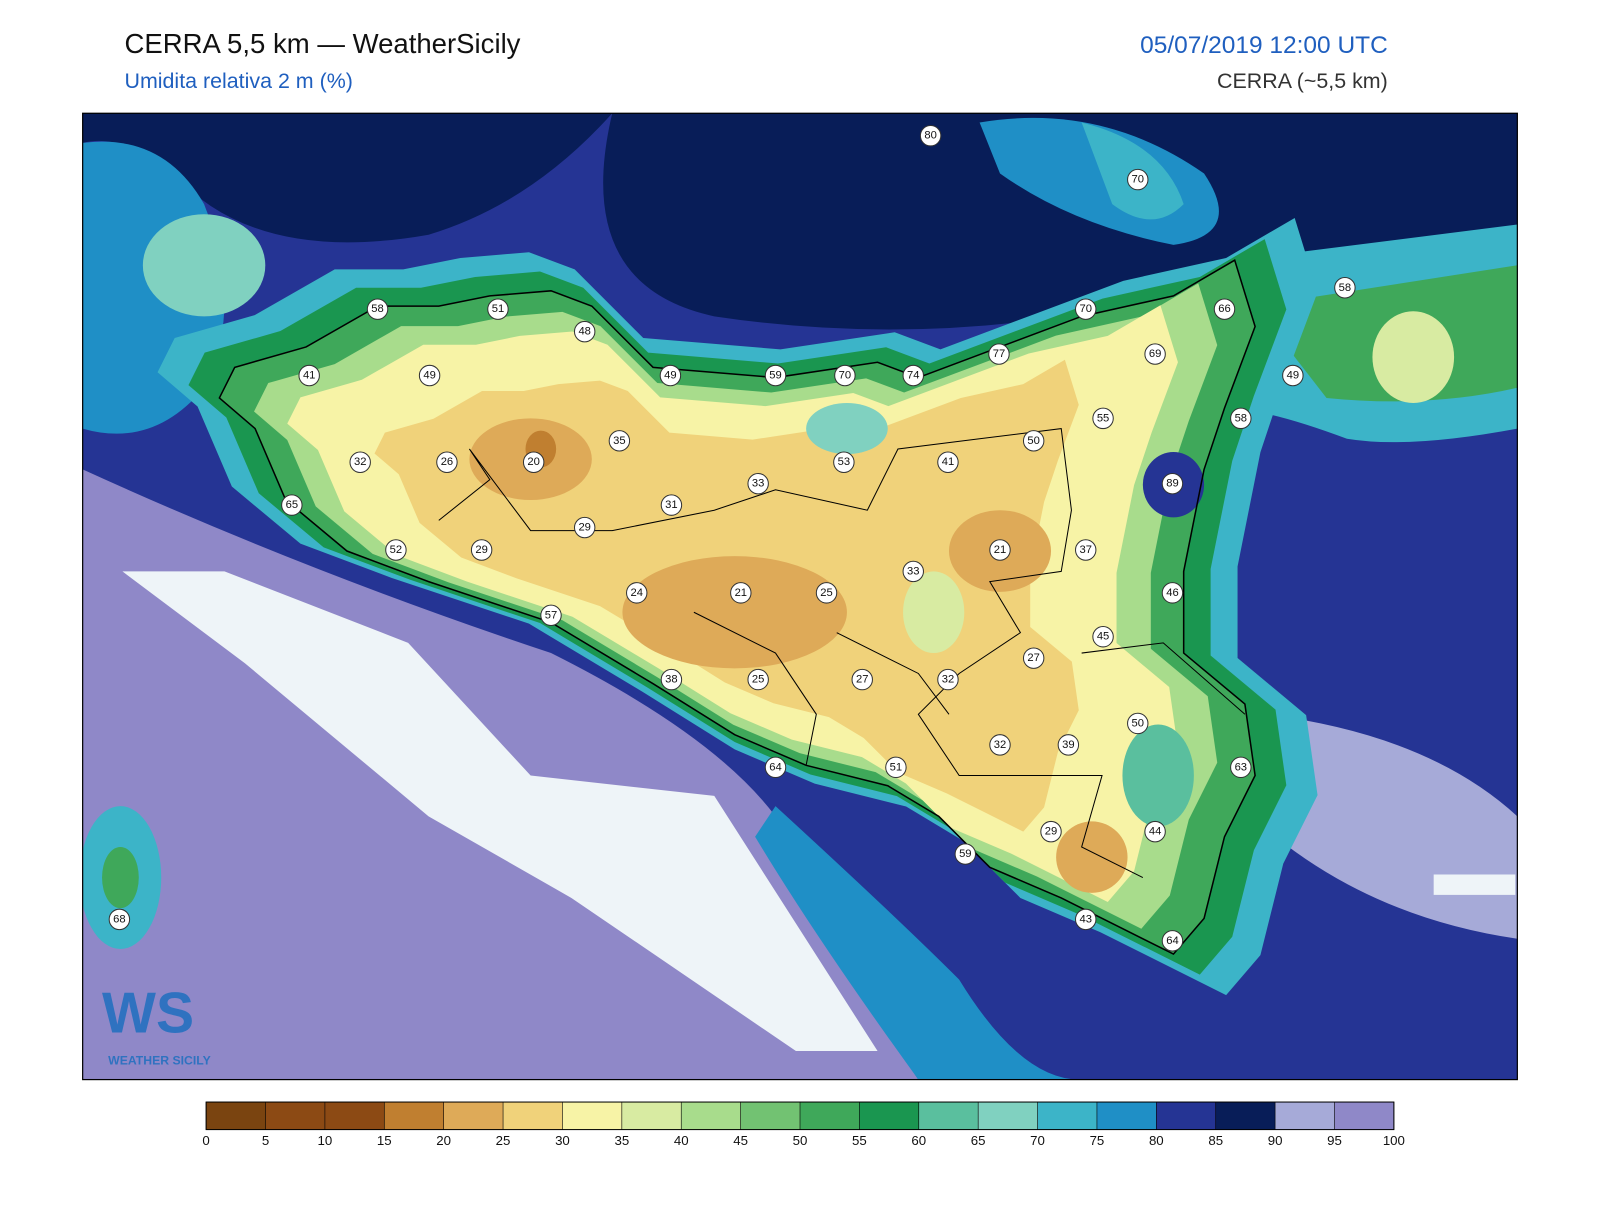 This screenshot has height=1205, width=1600. Describe the element at coordinates (148, 1014) in the screenshot. I see `logo-mark: WS` at that location.